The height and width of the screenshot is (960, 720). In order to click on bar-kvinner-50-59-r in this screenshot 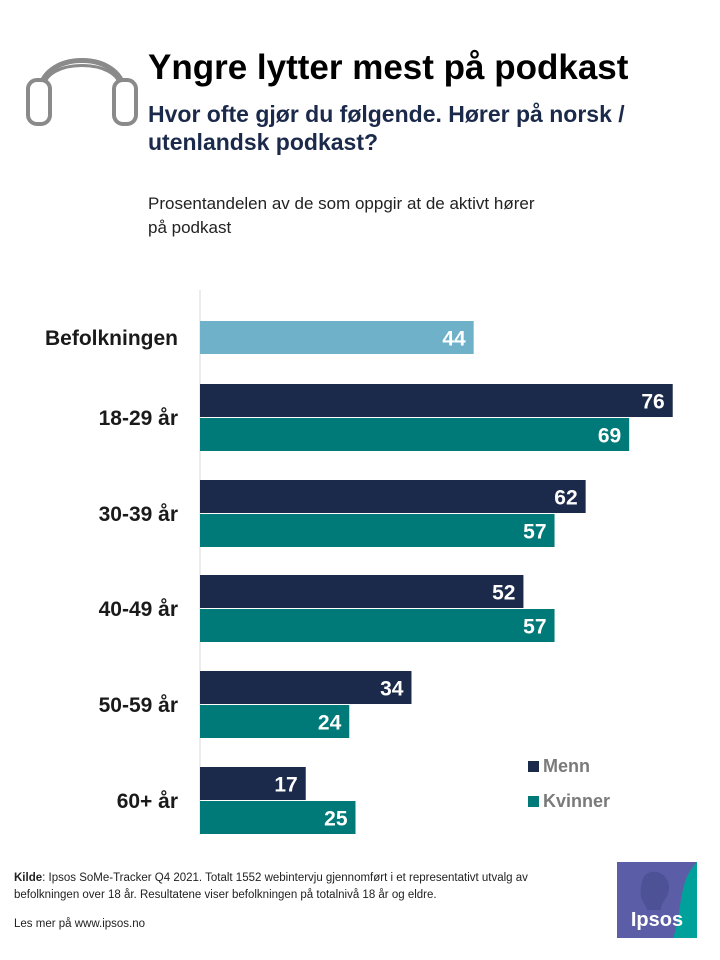, I will do `click(275, 721)`.